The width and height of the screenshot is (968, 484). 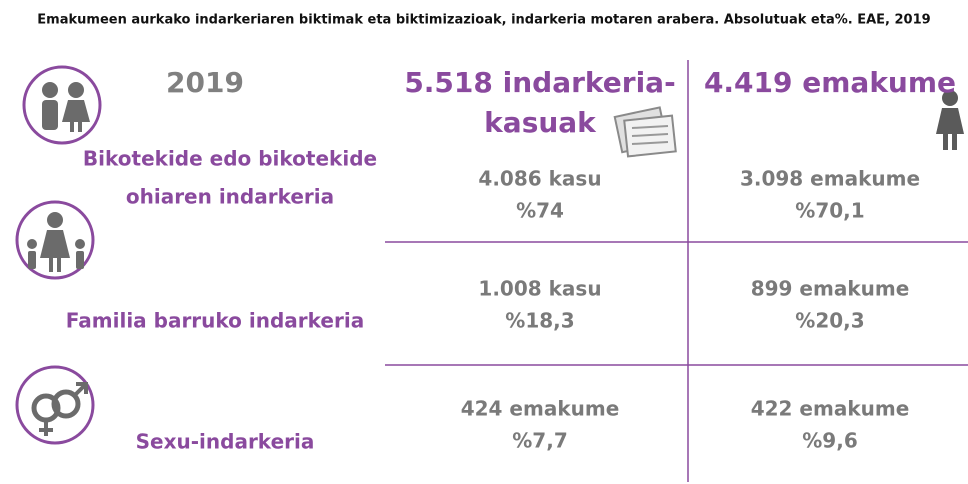 What do you see at coordinates (540, 211) in the screenshot?
I see `cell-text: %74` at bounding box center [540, 211].